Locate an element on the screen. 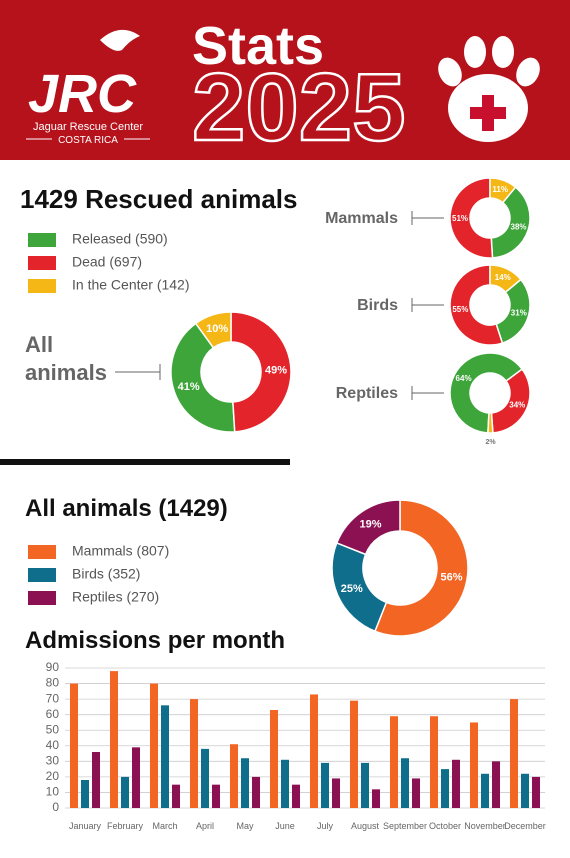  divider is located at coordinates (145, 462).